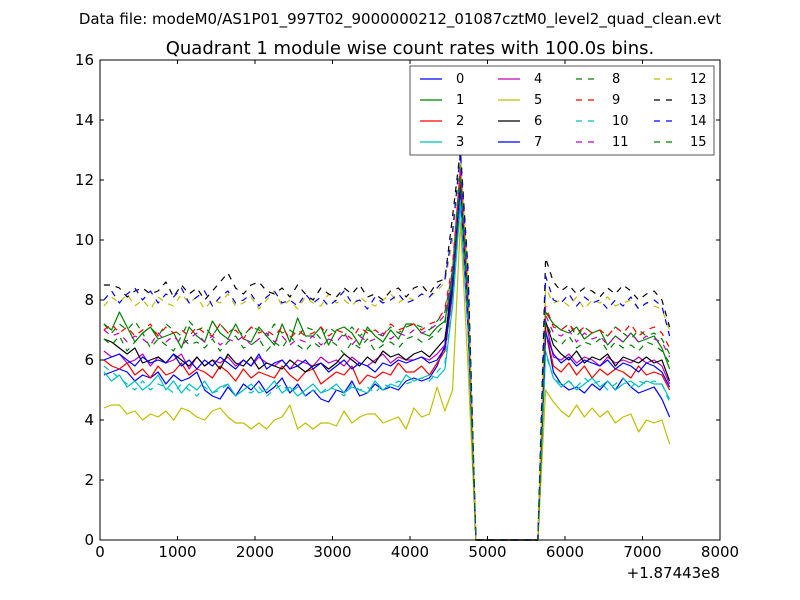 This screenshot has width=800, height=600. Describe the element at coordinates (410, 552) in the screenshot. I see `x-tick-label: 4000` at that location.